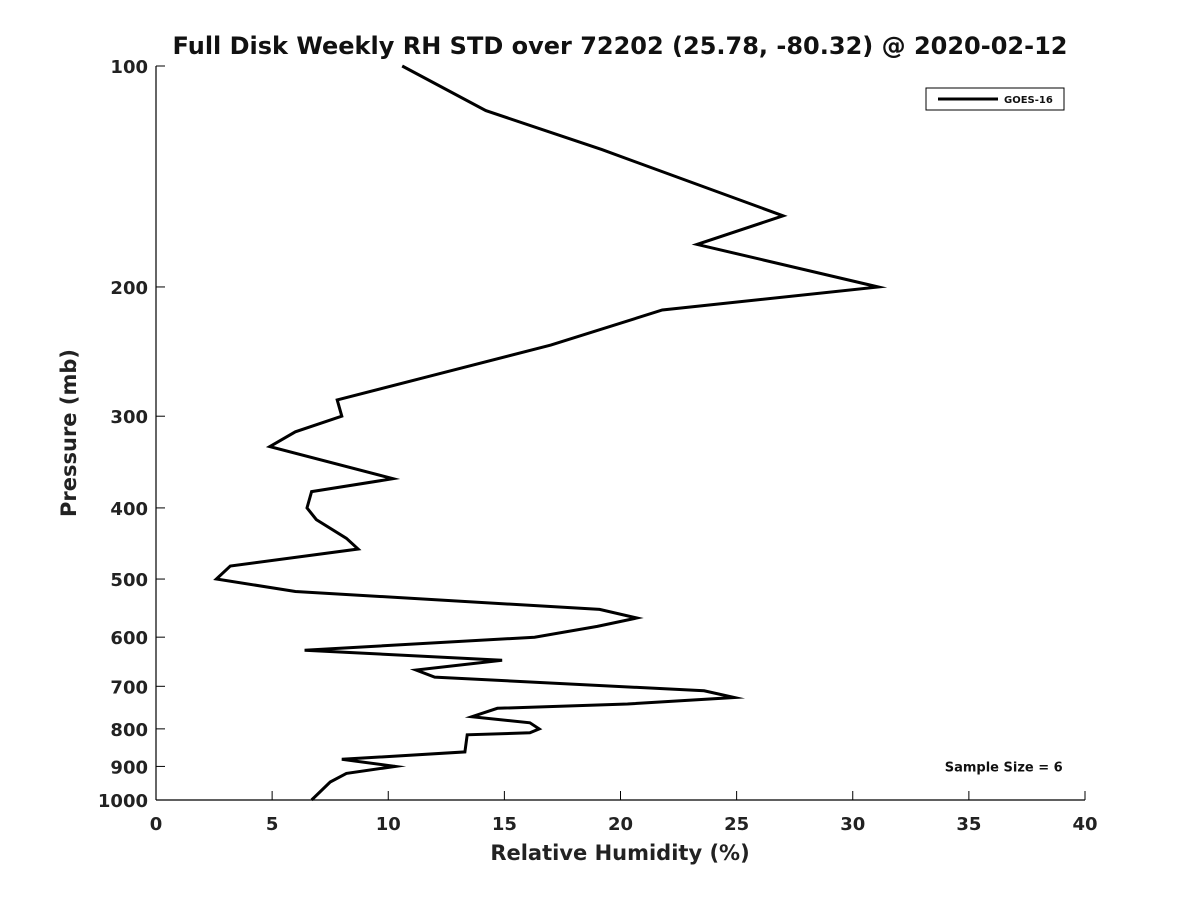 The height and width of the screenshot is (900, 1200). Describe the element at coordinates (129, 687) in the screenshot. I see `y-tick-label: 700` at that location.